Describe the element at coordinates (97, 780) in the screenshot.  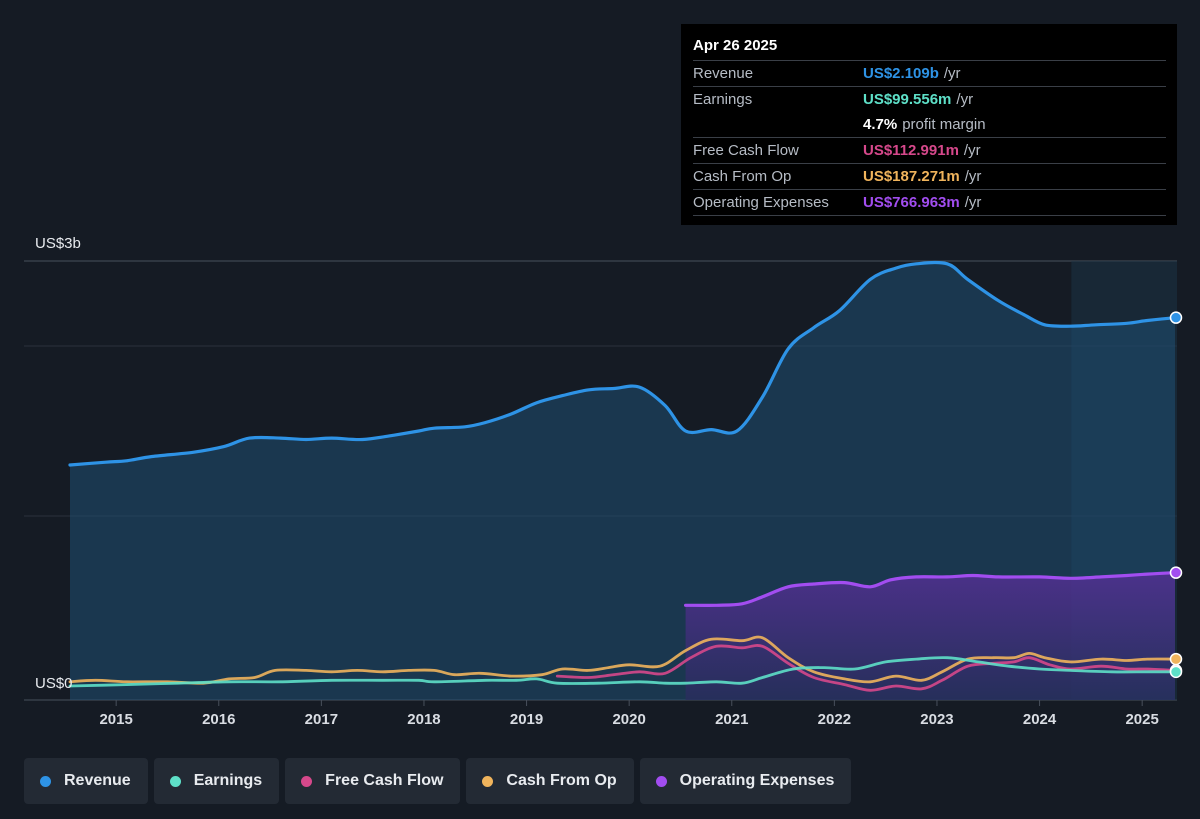
I see `legend-label: Revenue` at that location.